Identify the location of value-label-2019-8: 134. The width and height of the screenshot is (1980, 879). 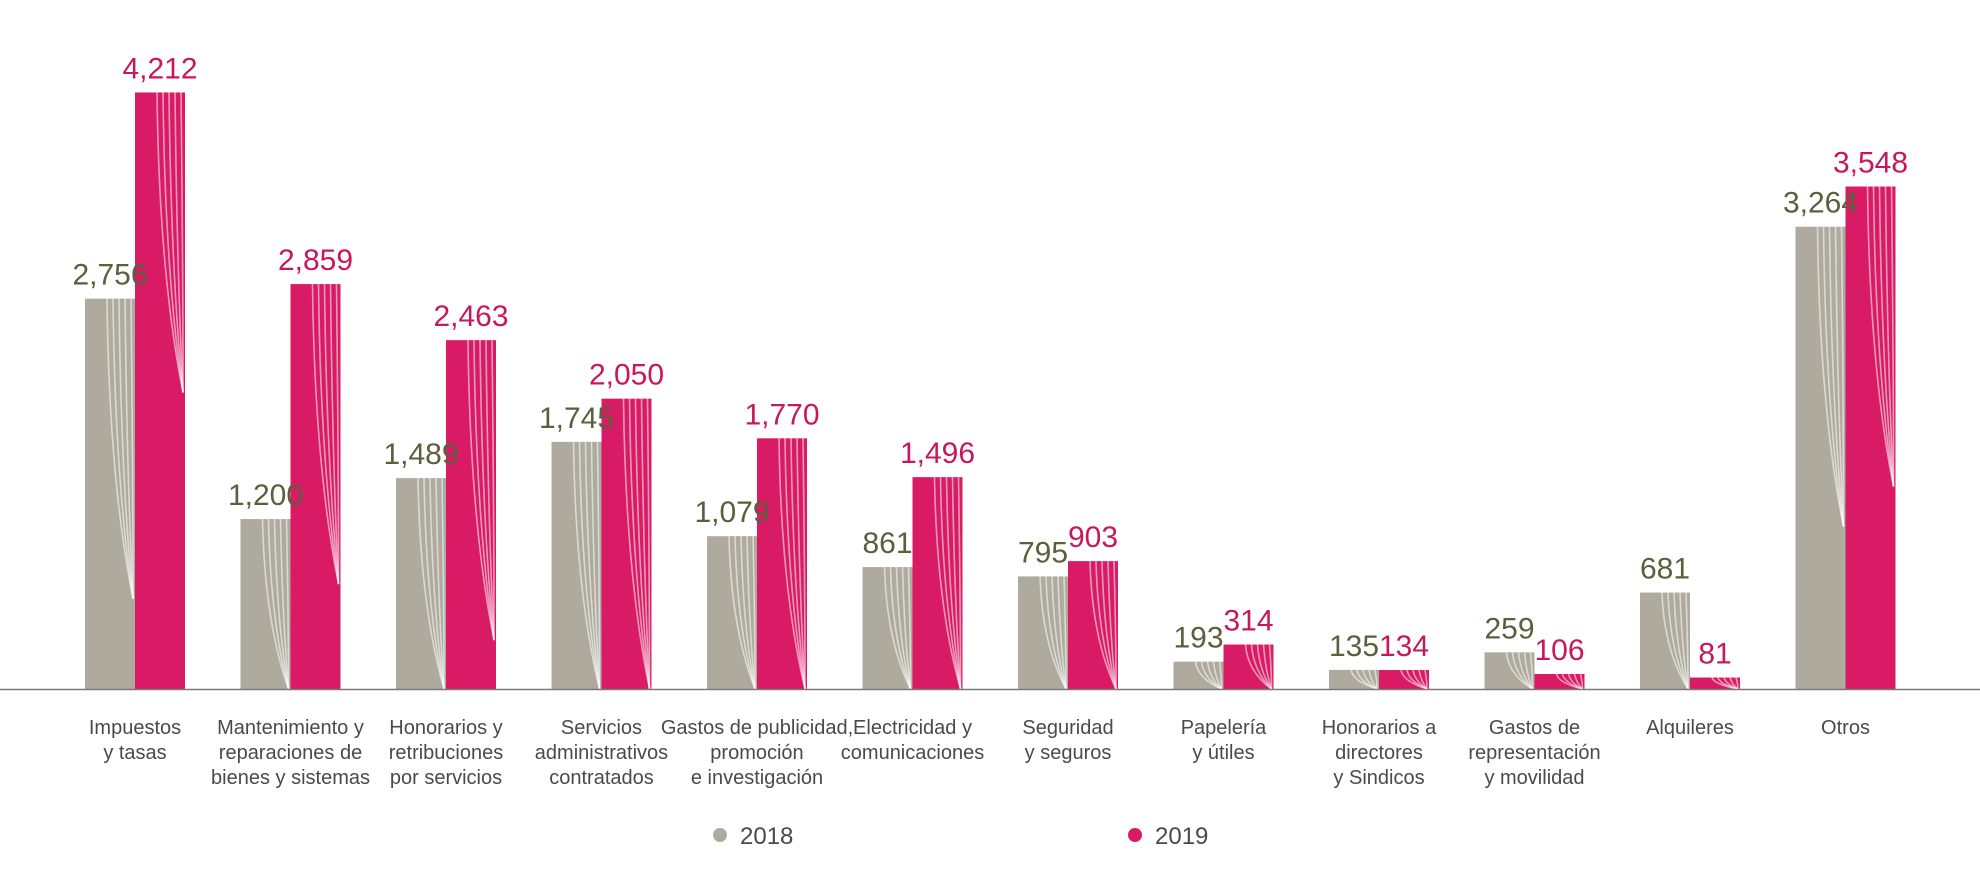
(1404, 646).